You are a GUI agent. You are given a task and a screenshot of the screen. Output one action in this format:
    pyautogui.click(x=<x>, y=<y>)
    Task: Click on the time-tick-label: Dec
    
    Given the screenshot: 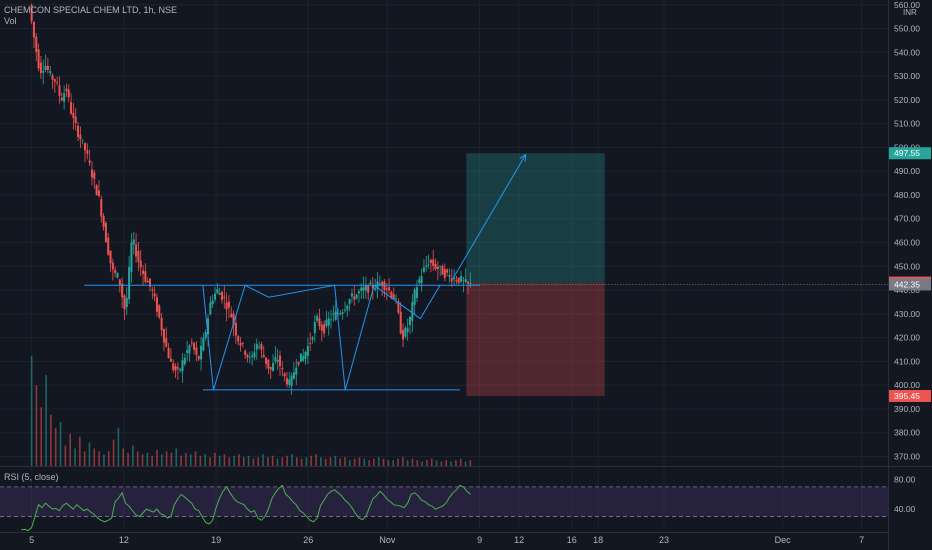 What is the action you would take?
    pyautogui.click(x=783, y=540)
    